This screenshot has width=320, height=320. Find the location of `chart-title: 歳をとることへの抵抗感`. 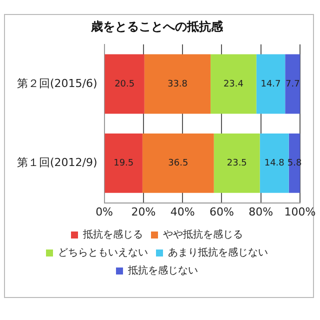

chart-title: 歳をとることへの抵抗感 is located at coordinates (157, 26).